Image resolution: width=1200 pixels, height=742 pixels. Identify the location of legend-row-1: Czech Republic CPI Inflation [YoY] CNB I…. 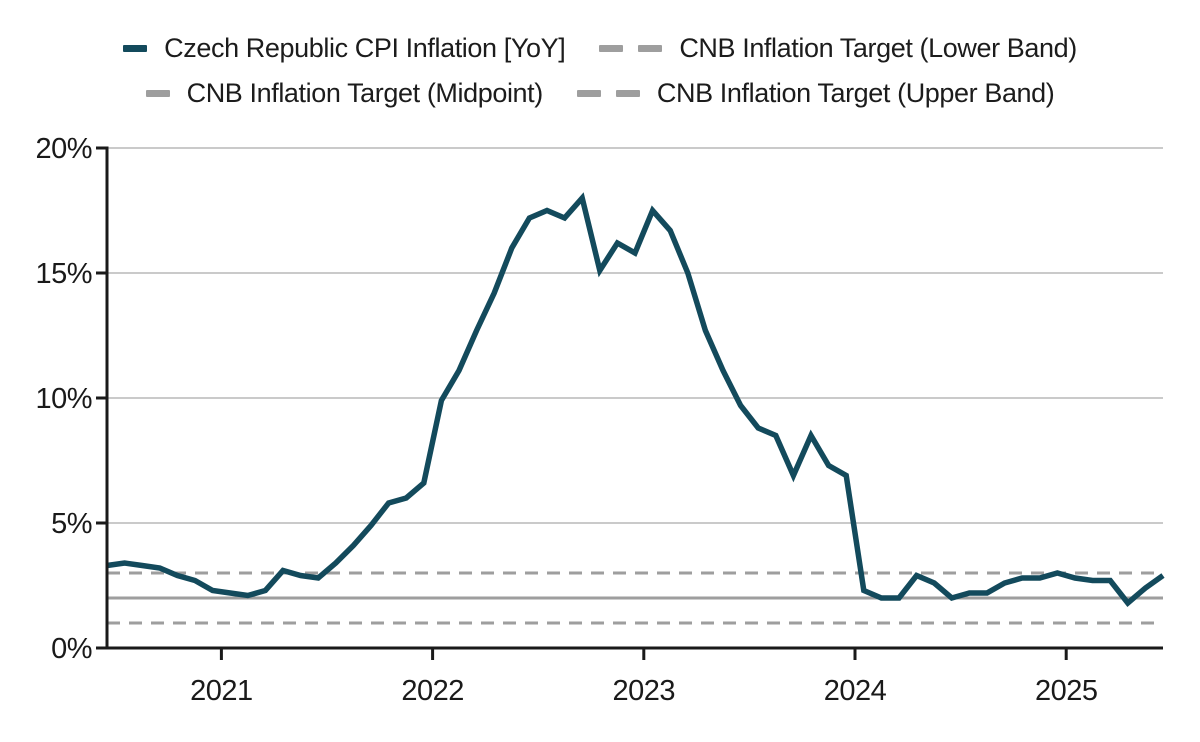
(600, 48).